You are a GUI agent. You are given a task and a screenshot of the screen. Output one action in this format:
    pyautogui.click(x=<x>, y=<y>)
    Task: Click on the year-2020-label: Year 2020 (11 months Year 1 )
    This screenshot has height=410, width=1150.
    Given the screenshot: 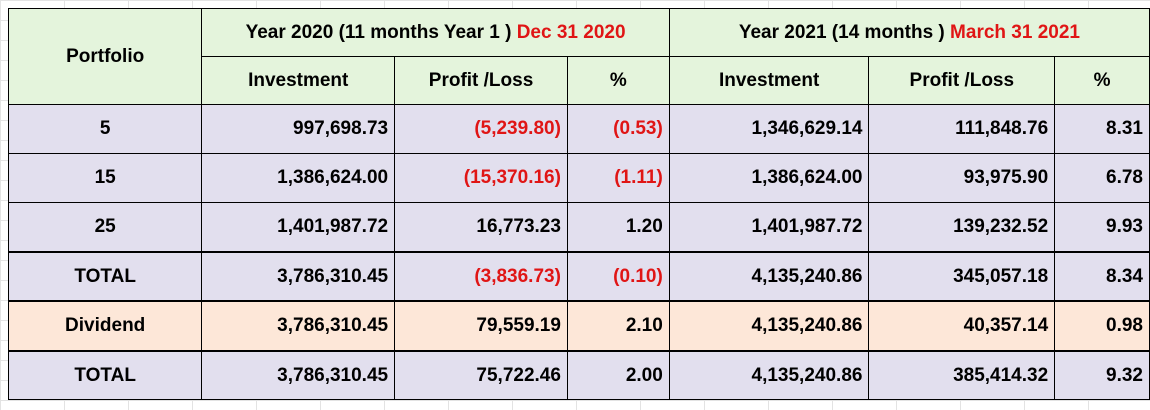 What is the action you would take?
    pyautogui.click(x=381, y=32)
    